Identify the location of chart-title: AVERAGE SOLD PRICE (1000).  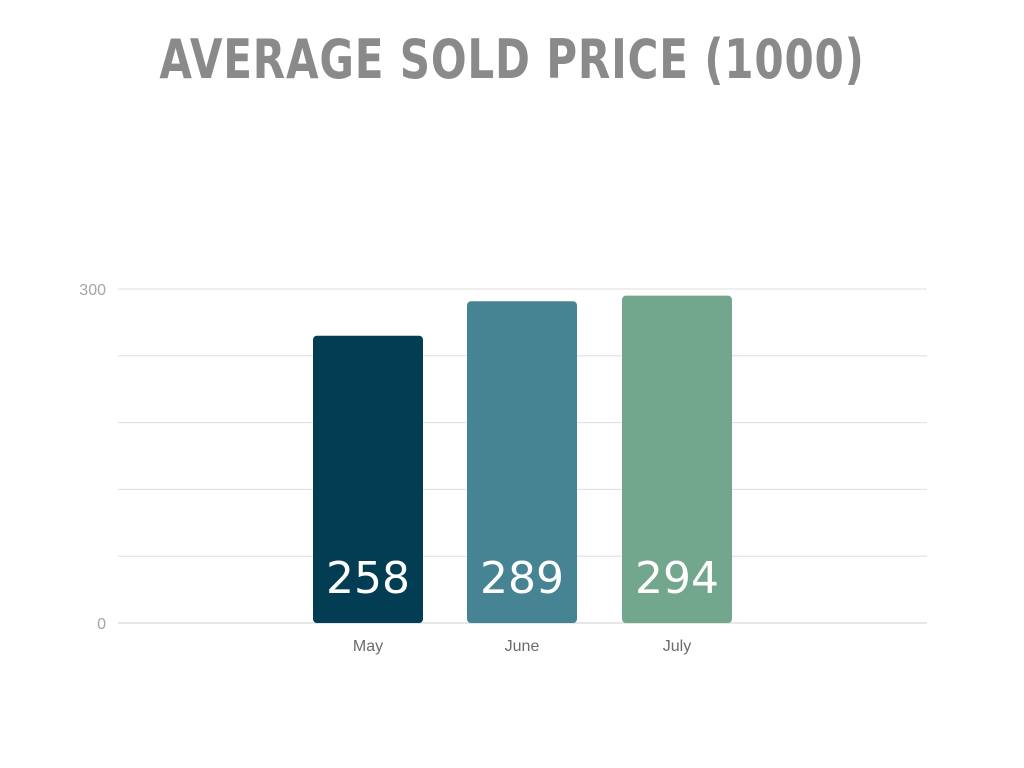
(512, 59).